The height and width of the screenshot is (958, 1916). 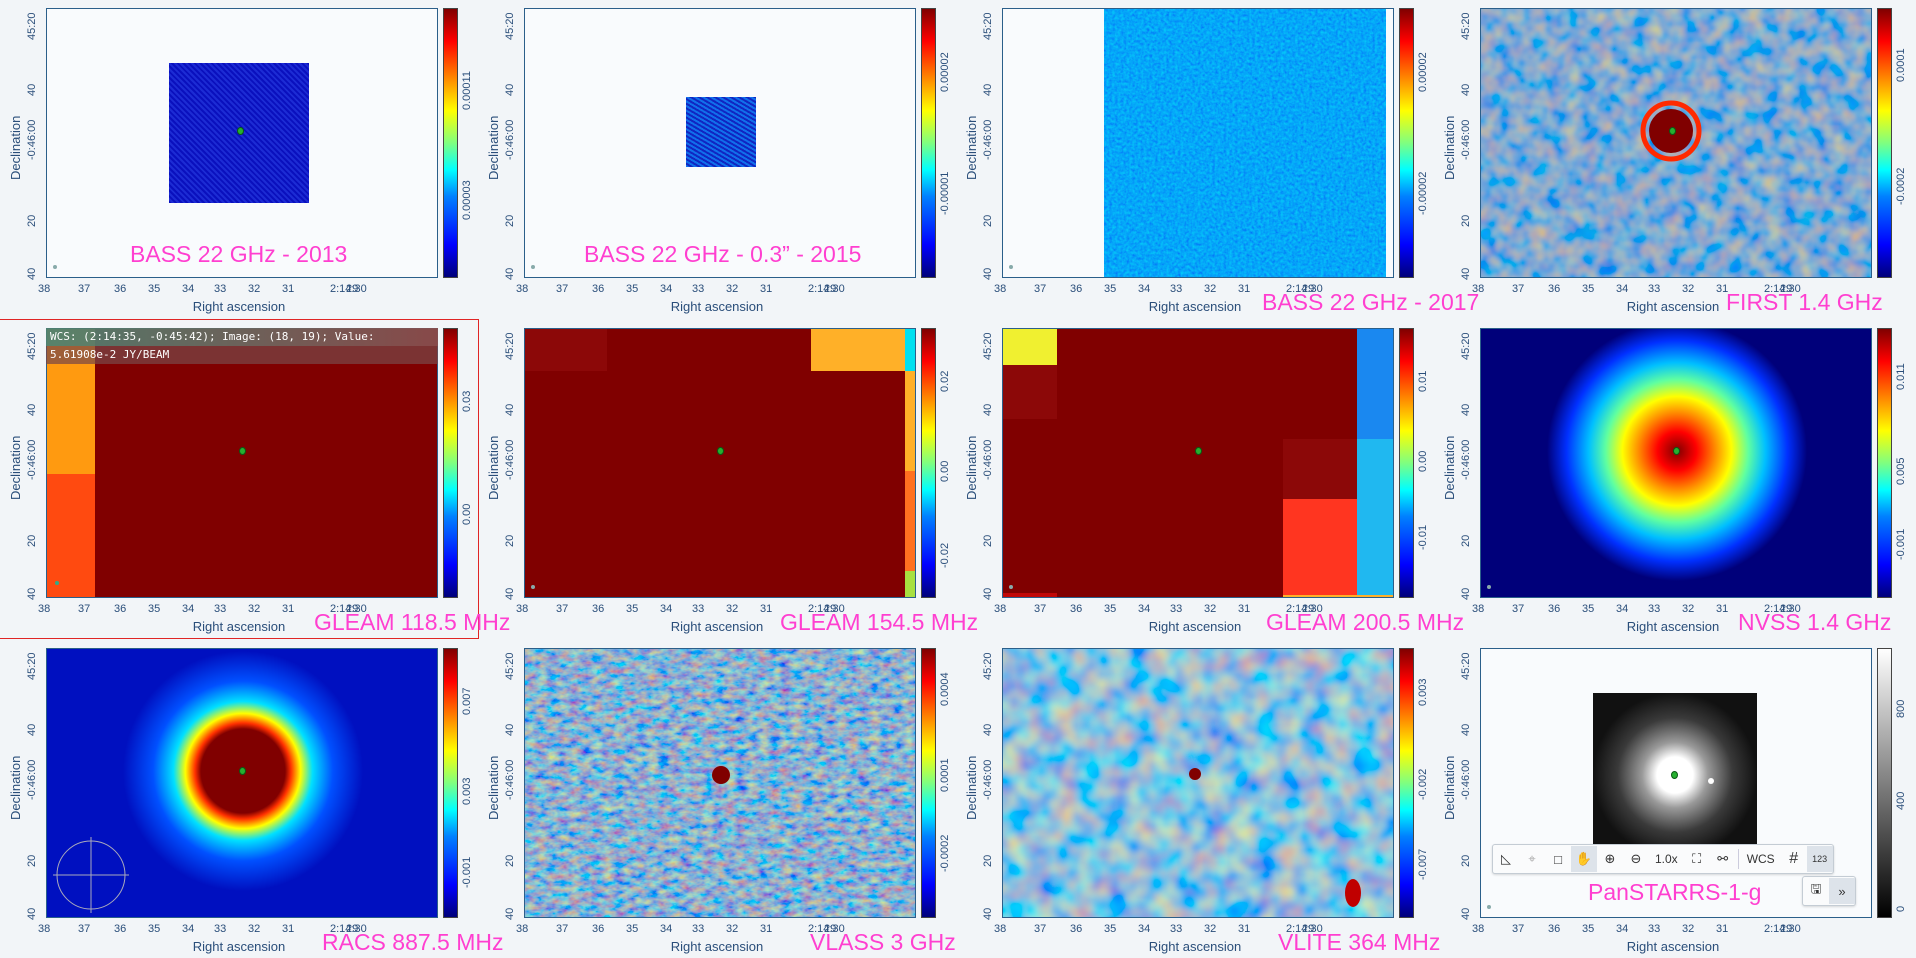 I want to click on zoom-out-button: ⊖, so click(x=1636, y=859).